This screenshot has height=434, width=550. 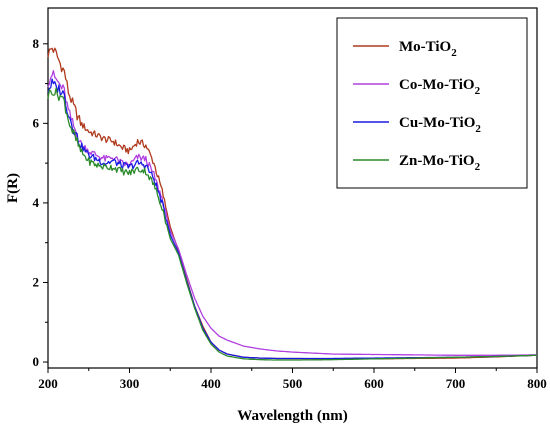 I want to click on x-tick-label: 300, so click(x=130, y=383).